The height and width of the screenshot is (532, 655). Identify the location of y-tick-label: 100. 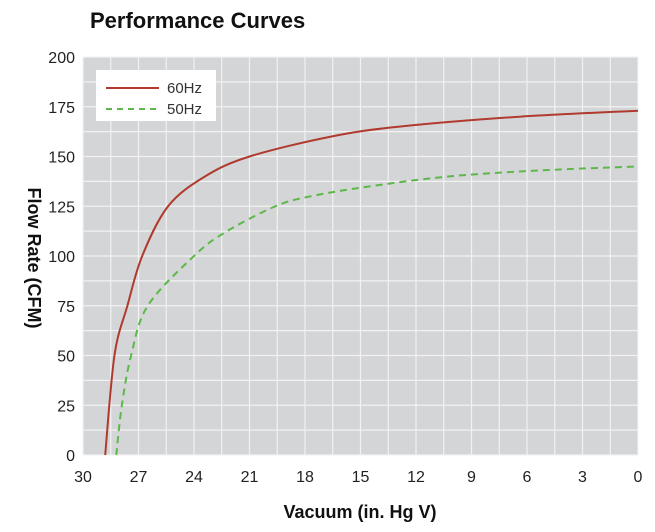
(61, 257).